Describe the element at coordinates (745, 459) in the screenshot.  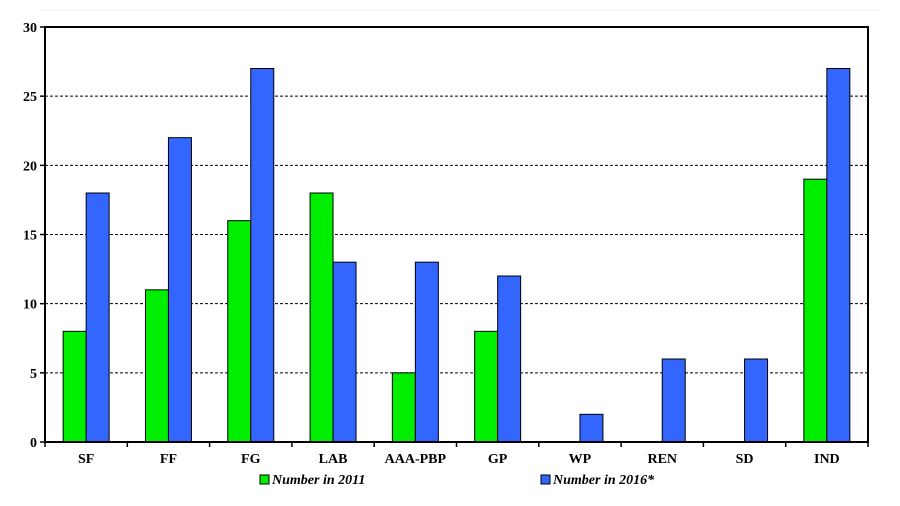
I see `x-category-label: SD` at that location.